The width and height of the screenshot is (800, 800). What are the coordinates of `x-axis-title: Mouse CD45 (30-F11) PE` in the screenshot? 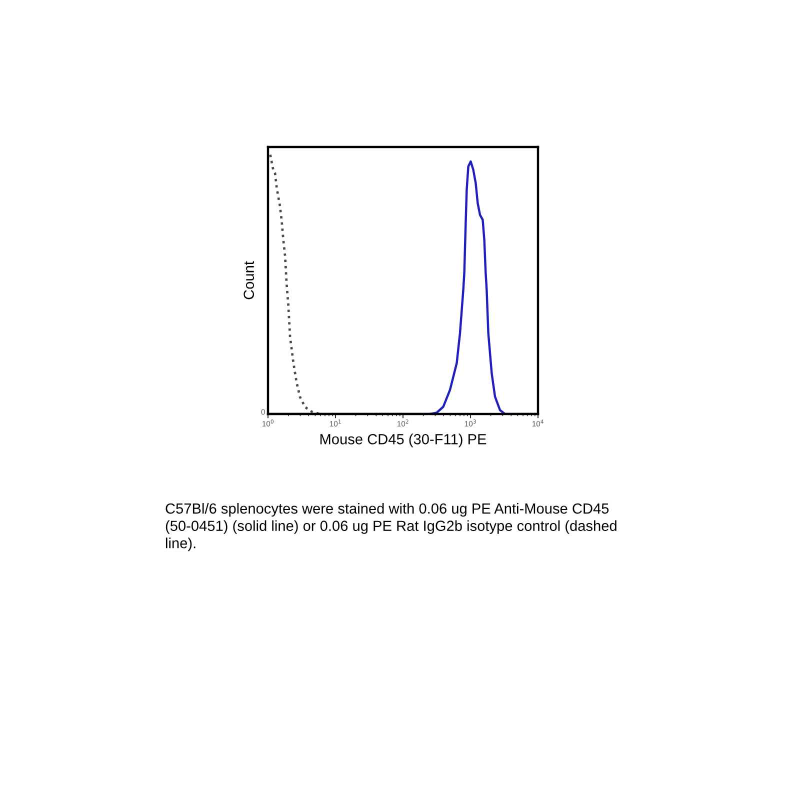 It's located at (403, 441).